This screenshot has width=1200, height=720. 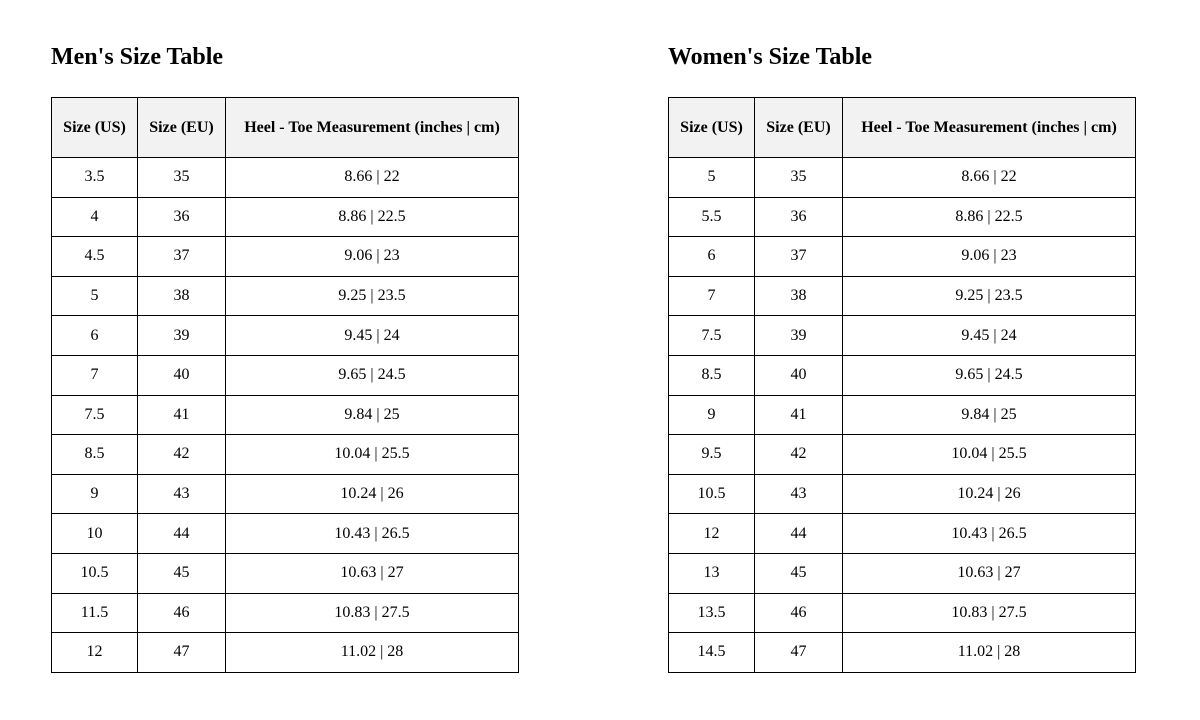 I want to click on table-row: 12 47 11.02 | 28, so click(x=285, y=652).